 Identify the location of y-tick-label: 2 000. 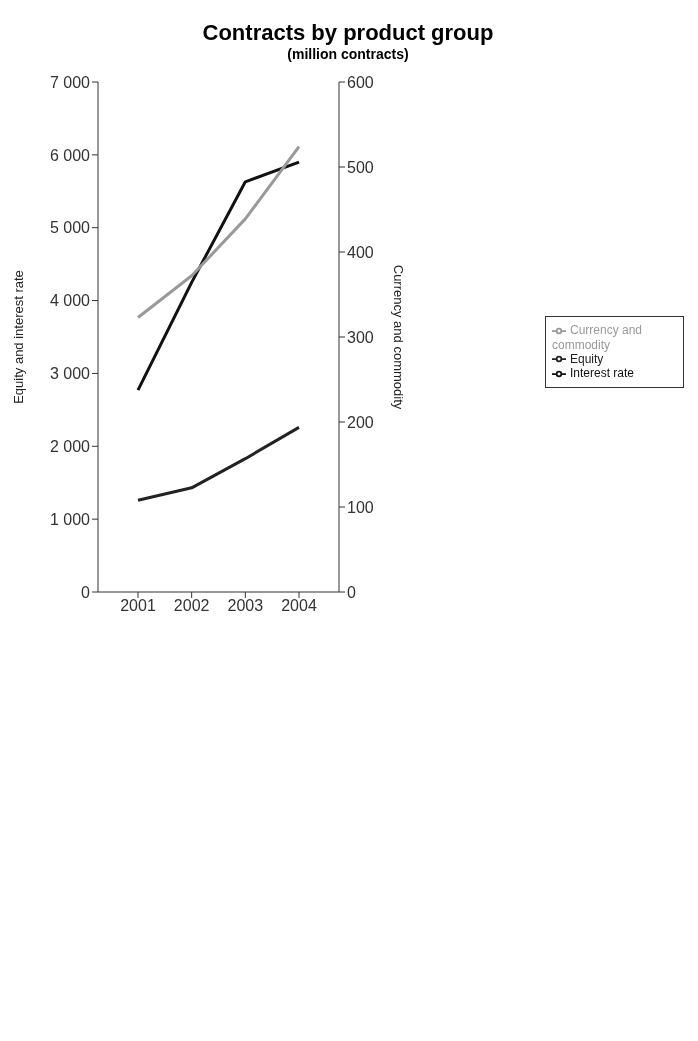
(70, 446).